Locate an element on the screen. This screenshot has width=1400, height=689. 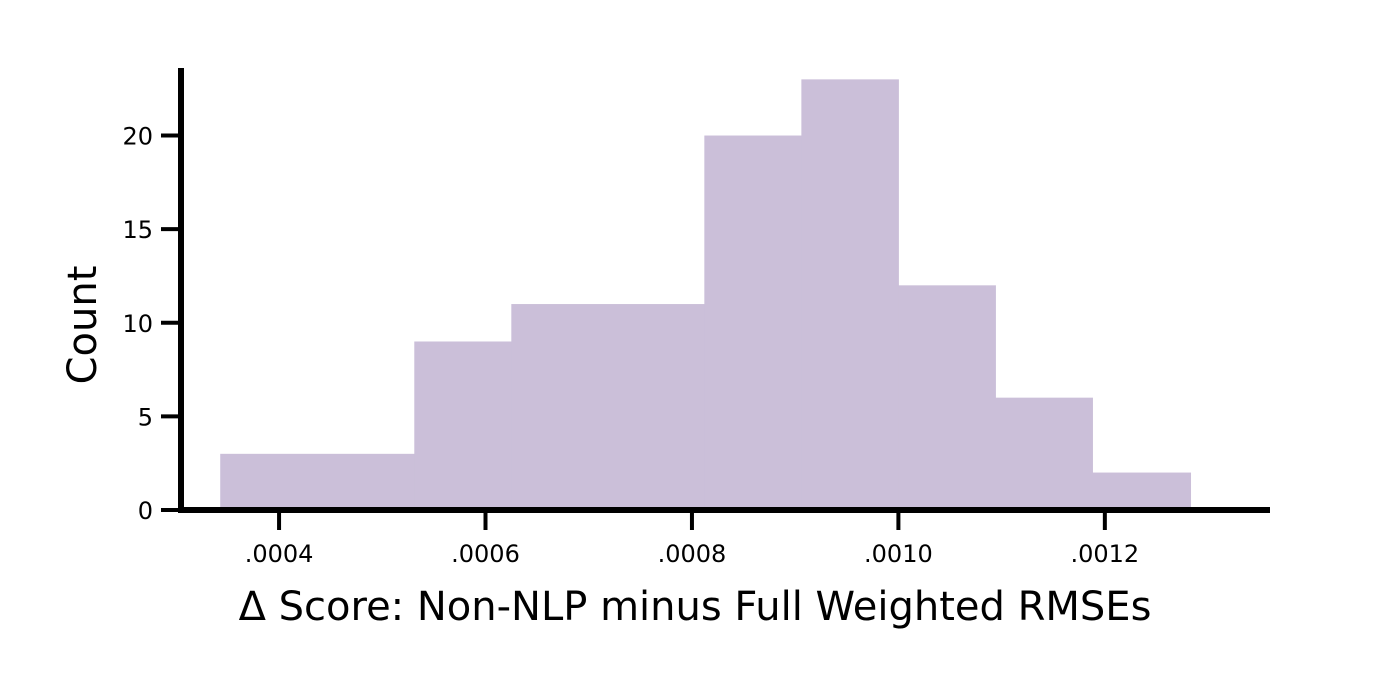
y-axis-title: Count is located at coordinates (83, 325).